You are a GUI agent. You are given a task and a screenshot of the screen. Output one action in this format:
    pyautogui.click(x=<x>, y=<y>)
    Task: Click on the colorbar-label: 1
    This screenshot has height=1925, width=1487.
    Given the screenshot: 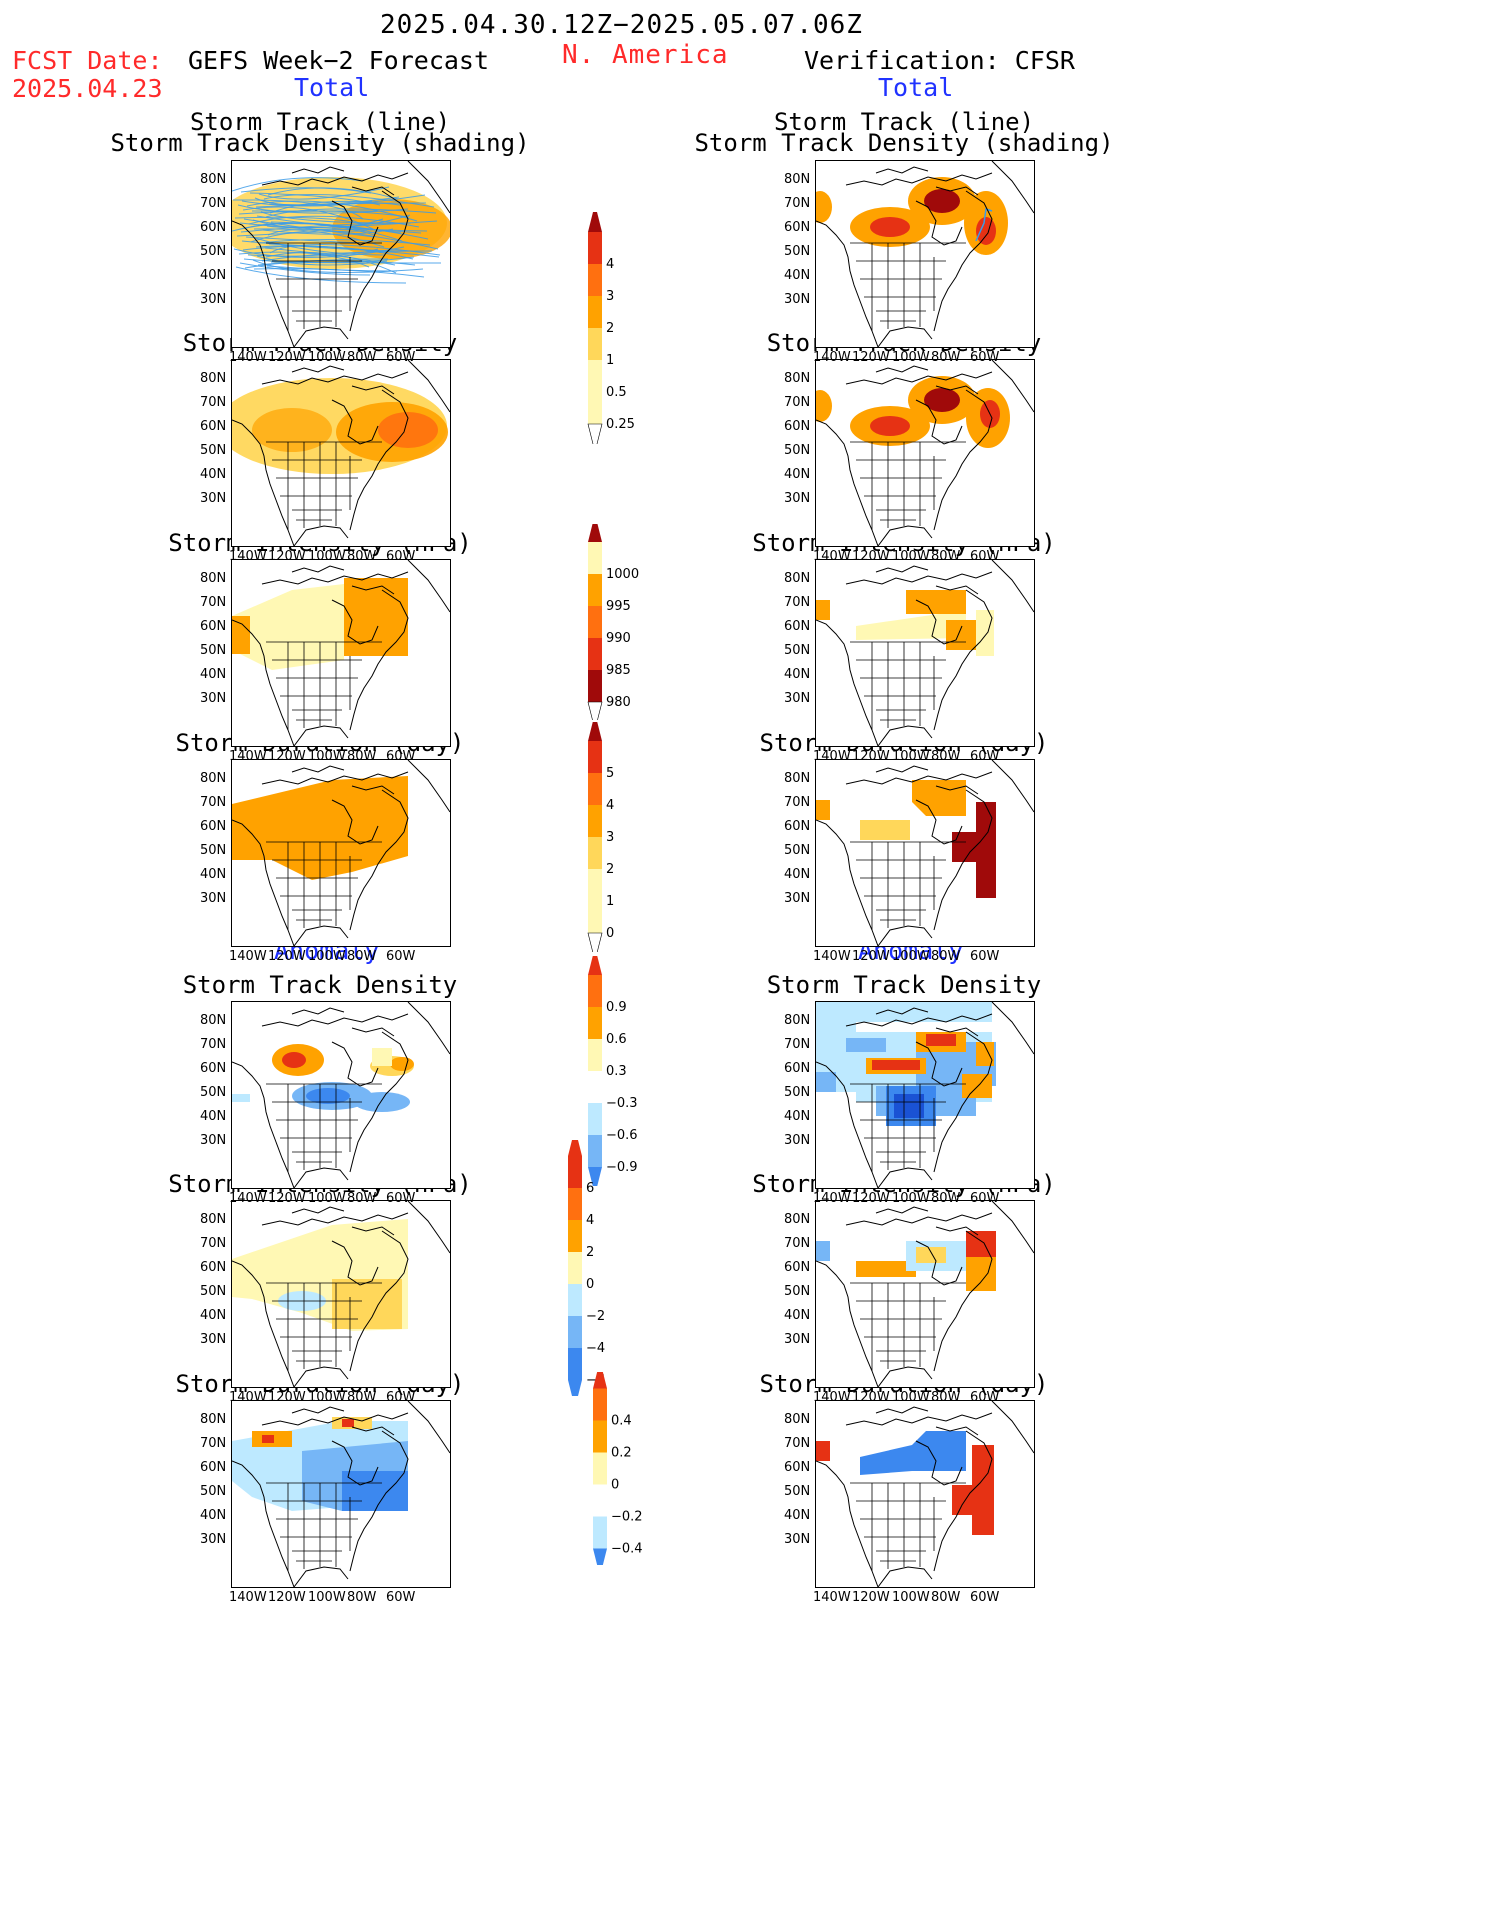 What is the action you would take?
    pyautogui.click(x=610, y=901)
    